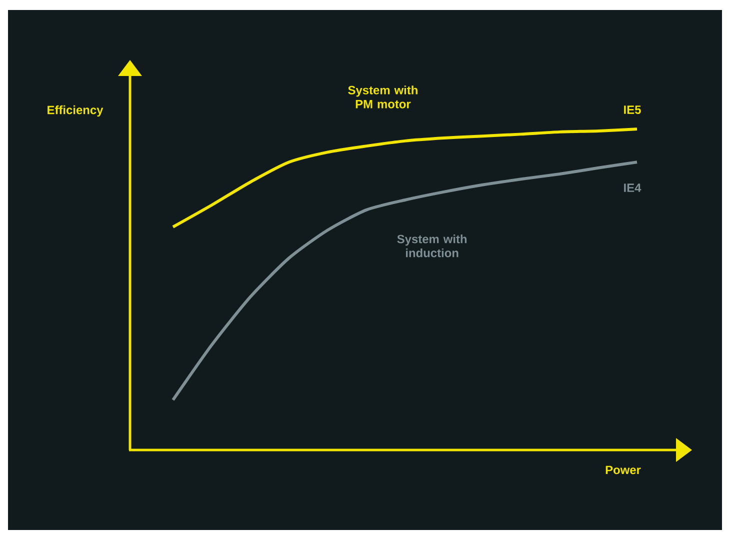 Image resolution: width=730 pixels, height=534 pixels. Describe the element at coordinates (76, 111) in the screenshot. I see `y-axis-title: Efficiency` at that location.